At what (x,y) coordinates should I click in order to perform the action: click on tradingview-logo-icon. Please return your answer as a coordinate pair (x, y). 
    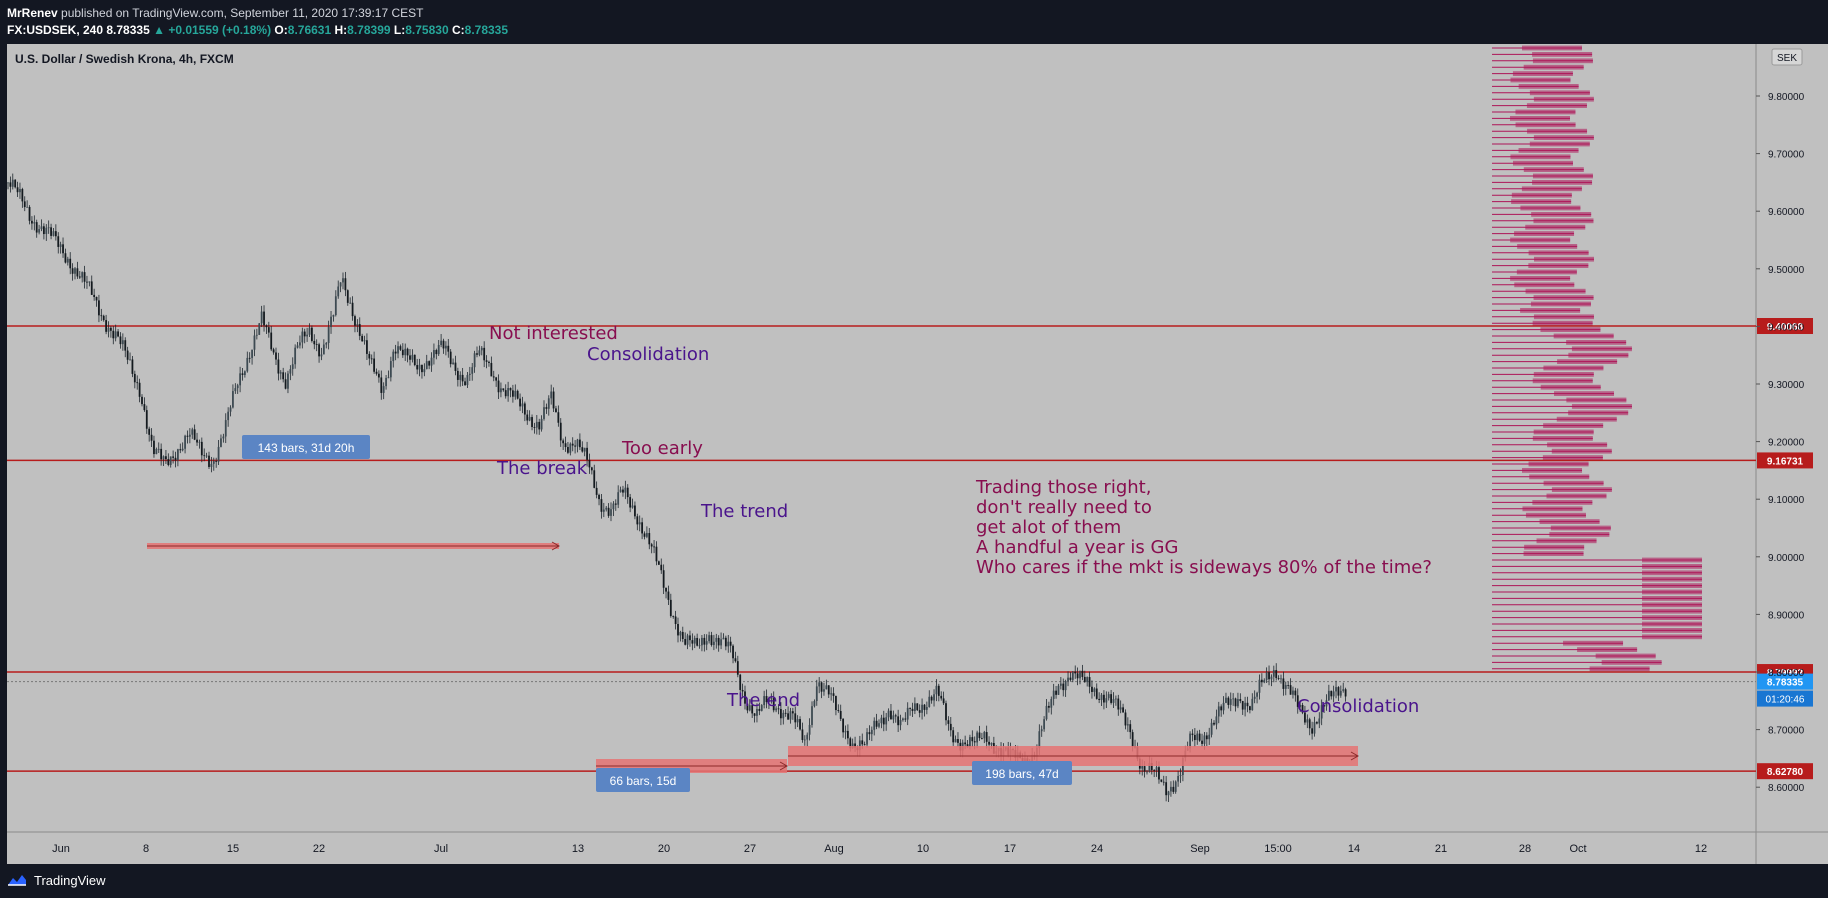
    Looking at the image, I should click on (17, 880).